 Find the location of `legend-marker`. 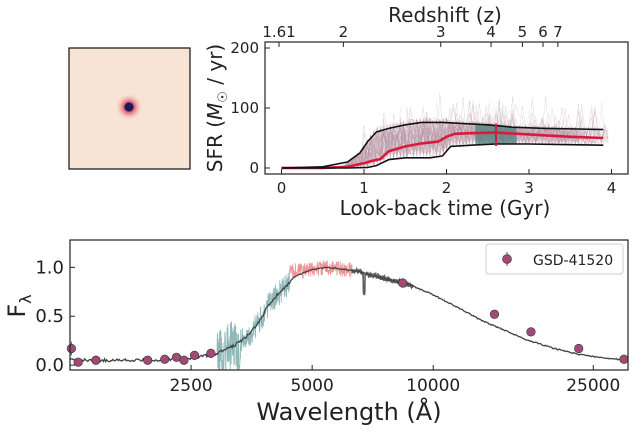

legend-marker is located at coordinates (507, 259).